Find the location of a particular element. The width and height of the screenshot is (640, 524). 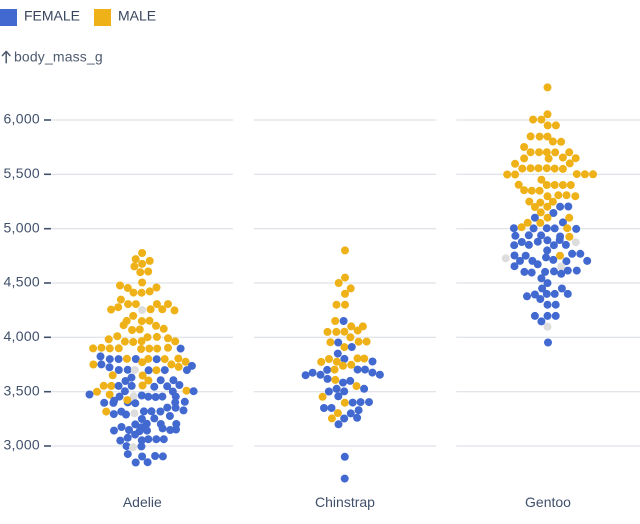

svg-text: Adelie is located at coordinates (142, 502).